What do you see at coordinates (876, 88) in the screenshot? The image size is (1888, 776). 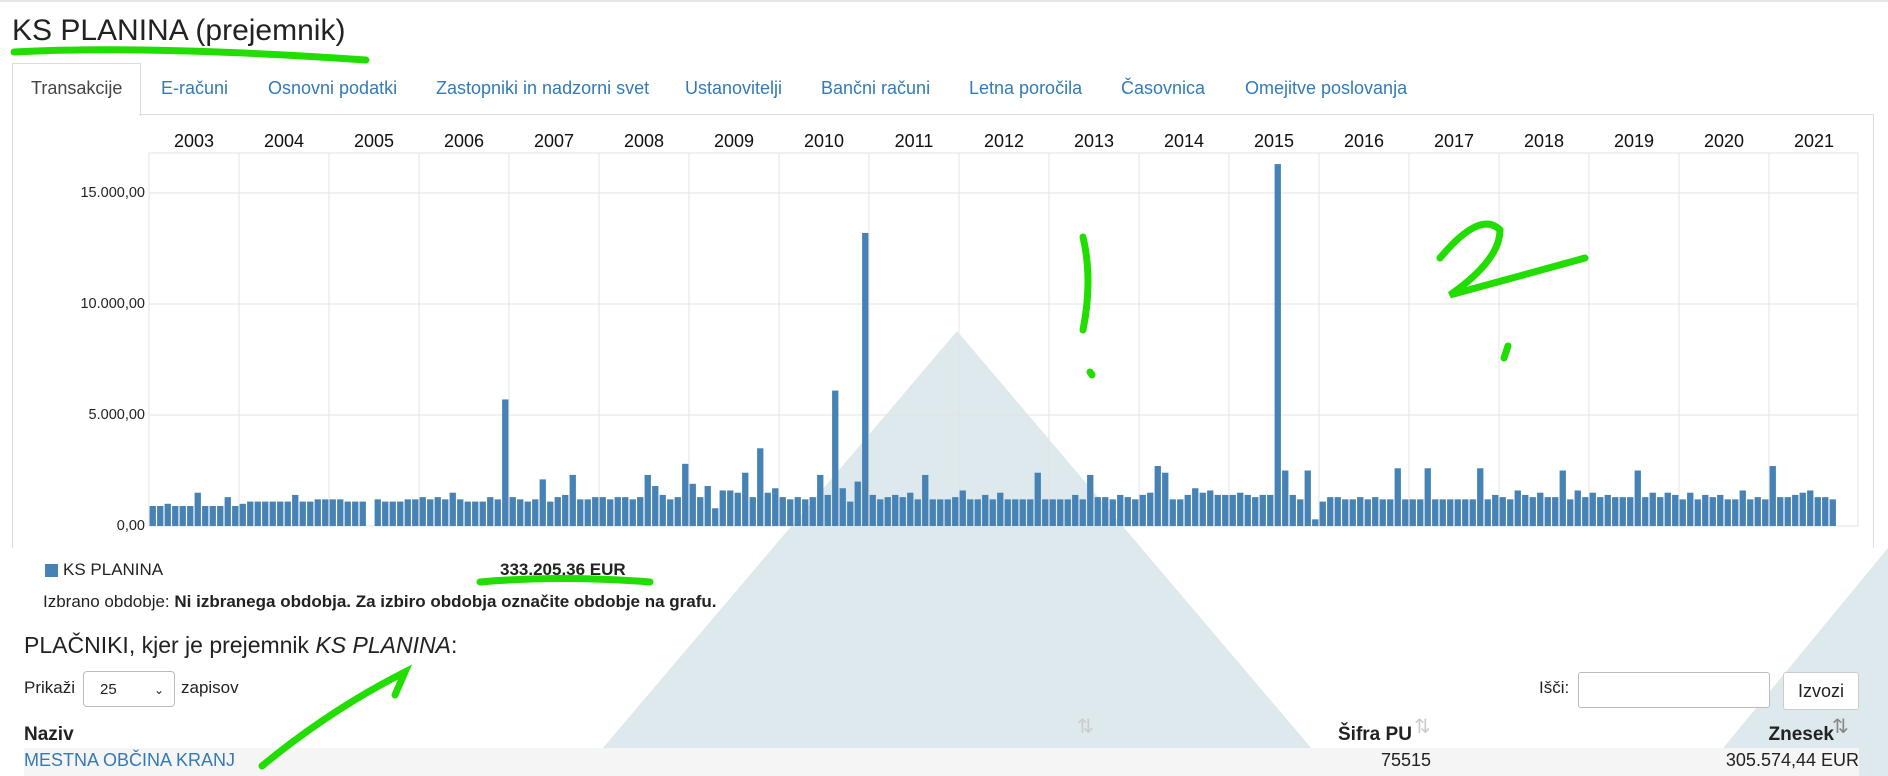 I see `tab: Bančni računi` at bounding box center [876, 88].